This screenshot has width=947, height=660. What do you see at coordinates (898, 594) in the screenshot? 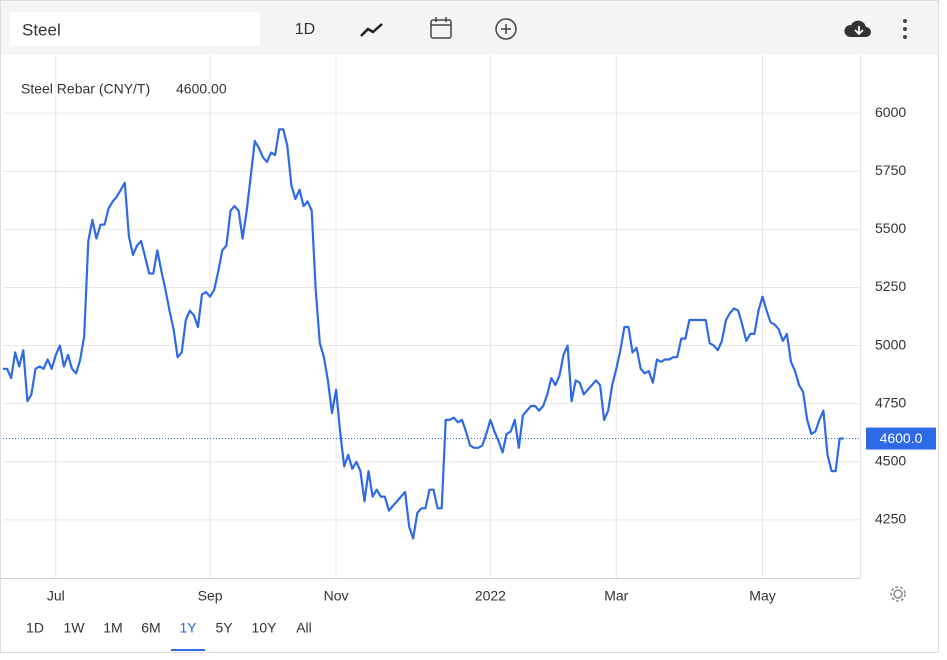
I see `settings-icon` at bounding box center [898, 594].